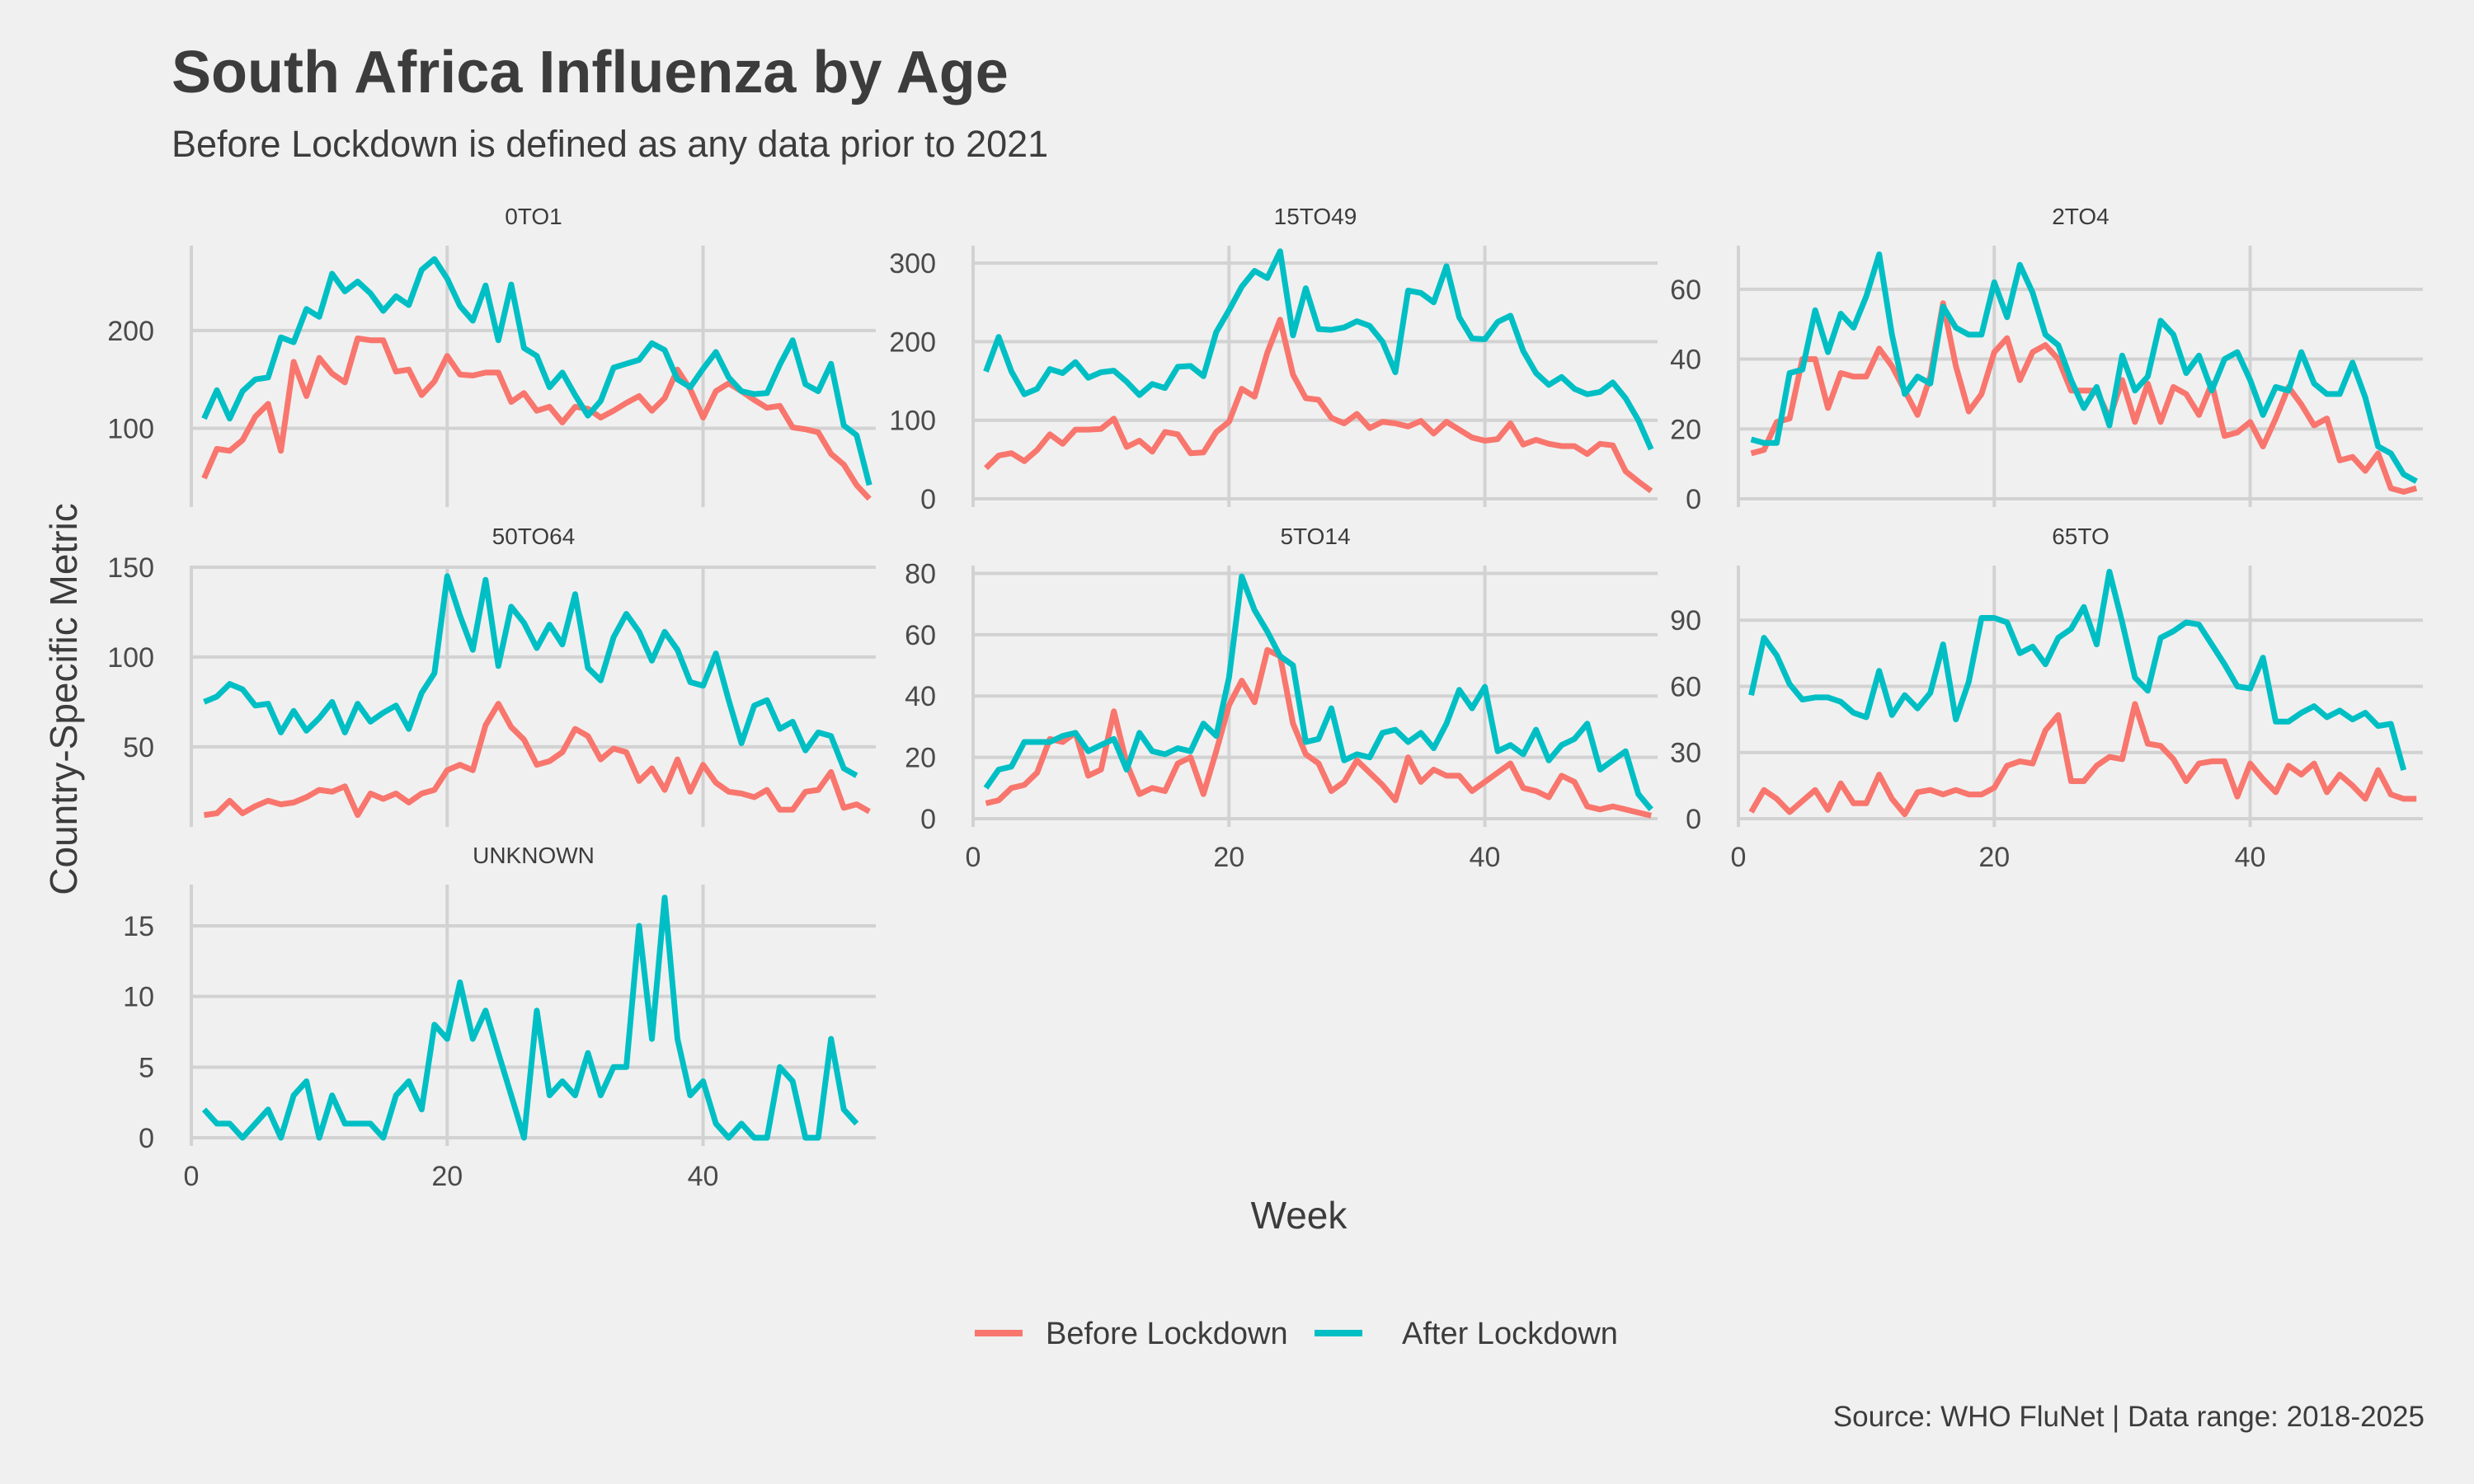 The height and width of the screenshot is (1484, 2474). What do you see at coordinates (1315, 536) in the screenshot?
I see `panel-title-5to14: 5TO14` at bounding box center [1315, 536].